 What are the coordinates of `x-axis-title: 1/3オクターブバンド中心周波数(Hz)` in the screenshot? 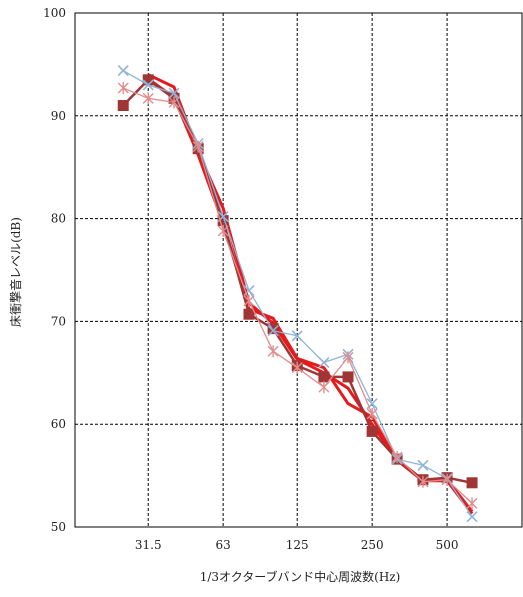 It's located at (300, 576).